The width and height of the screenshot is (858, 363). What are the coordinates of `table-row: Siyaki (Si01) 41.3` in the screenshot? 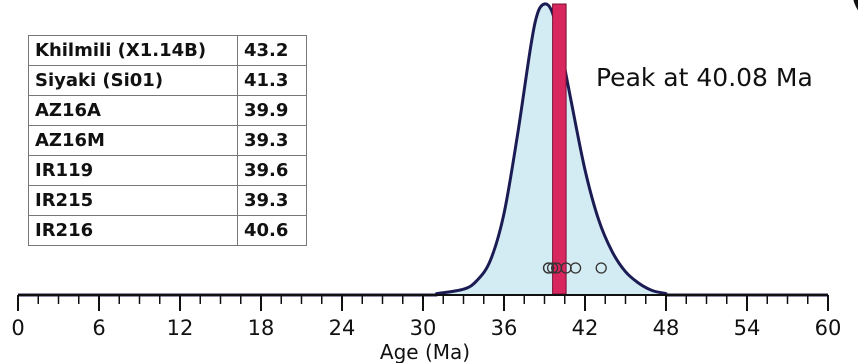 It's located at (167, 80).